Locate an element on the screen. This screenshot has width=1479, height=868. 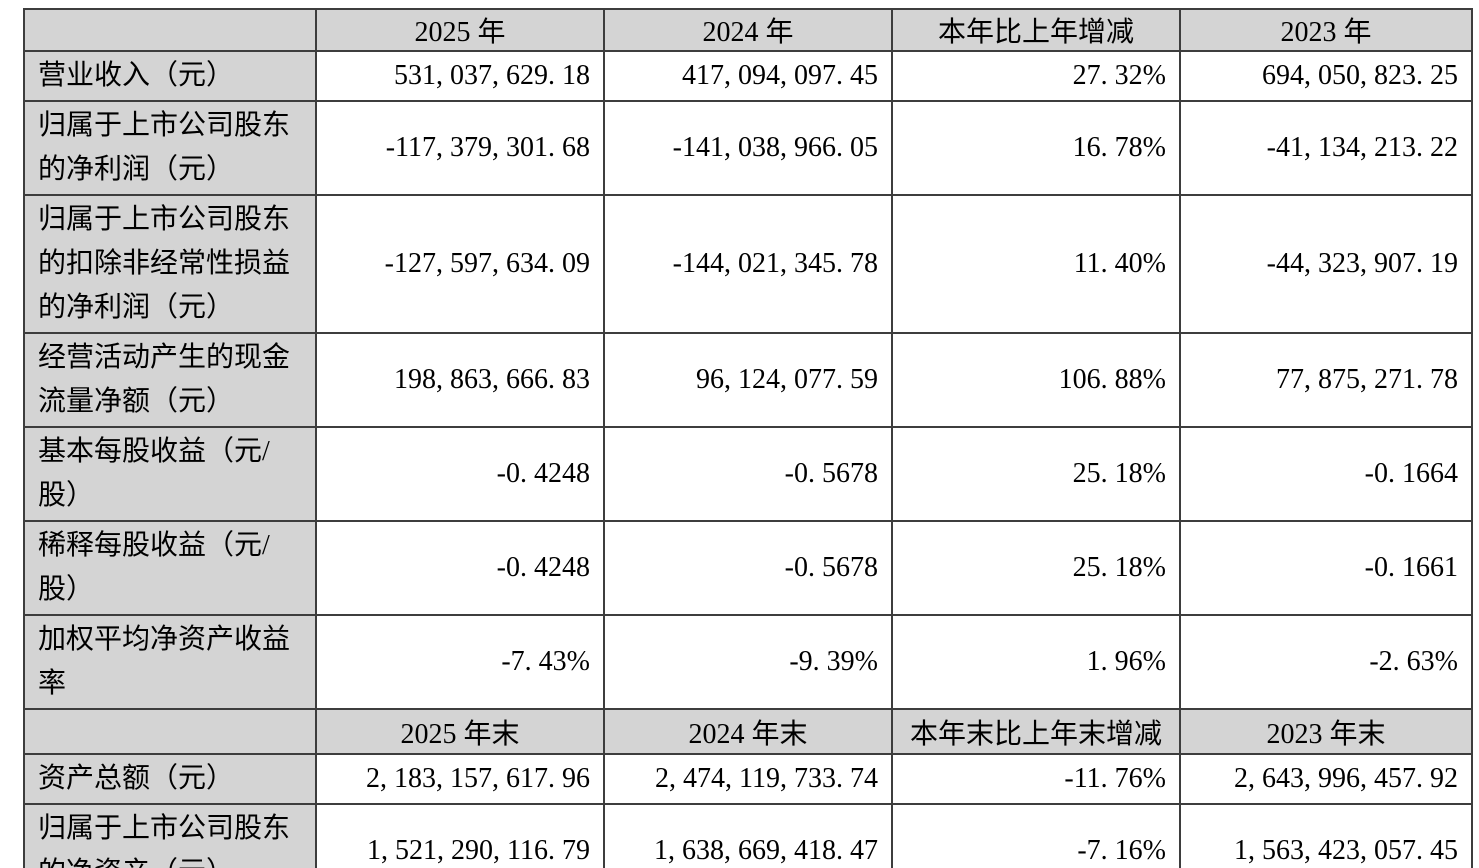
row-header-cell: 归属于上市公司股东的扣除非经常性损益的净利润（元） is located at coordinates (170, 264).